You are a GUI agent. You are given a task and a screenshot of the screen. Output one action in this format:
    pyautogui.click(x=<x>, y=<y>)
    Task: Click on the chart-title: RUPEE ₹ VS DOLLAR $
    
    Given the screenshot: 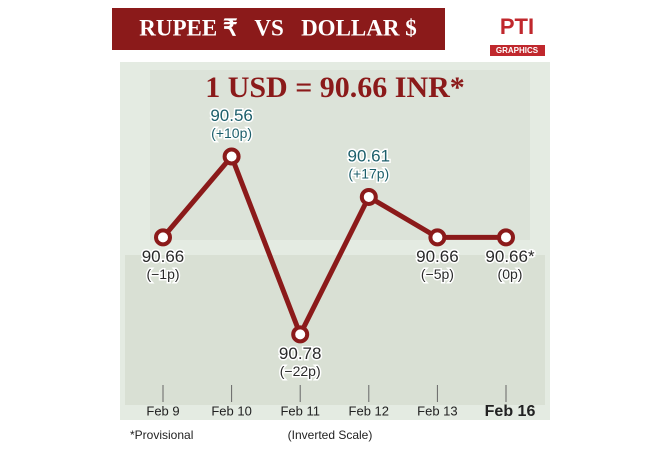 What is the action you would take?
    pyautogui.click(x=277, y=27)
    